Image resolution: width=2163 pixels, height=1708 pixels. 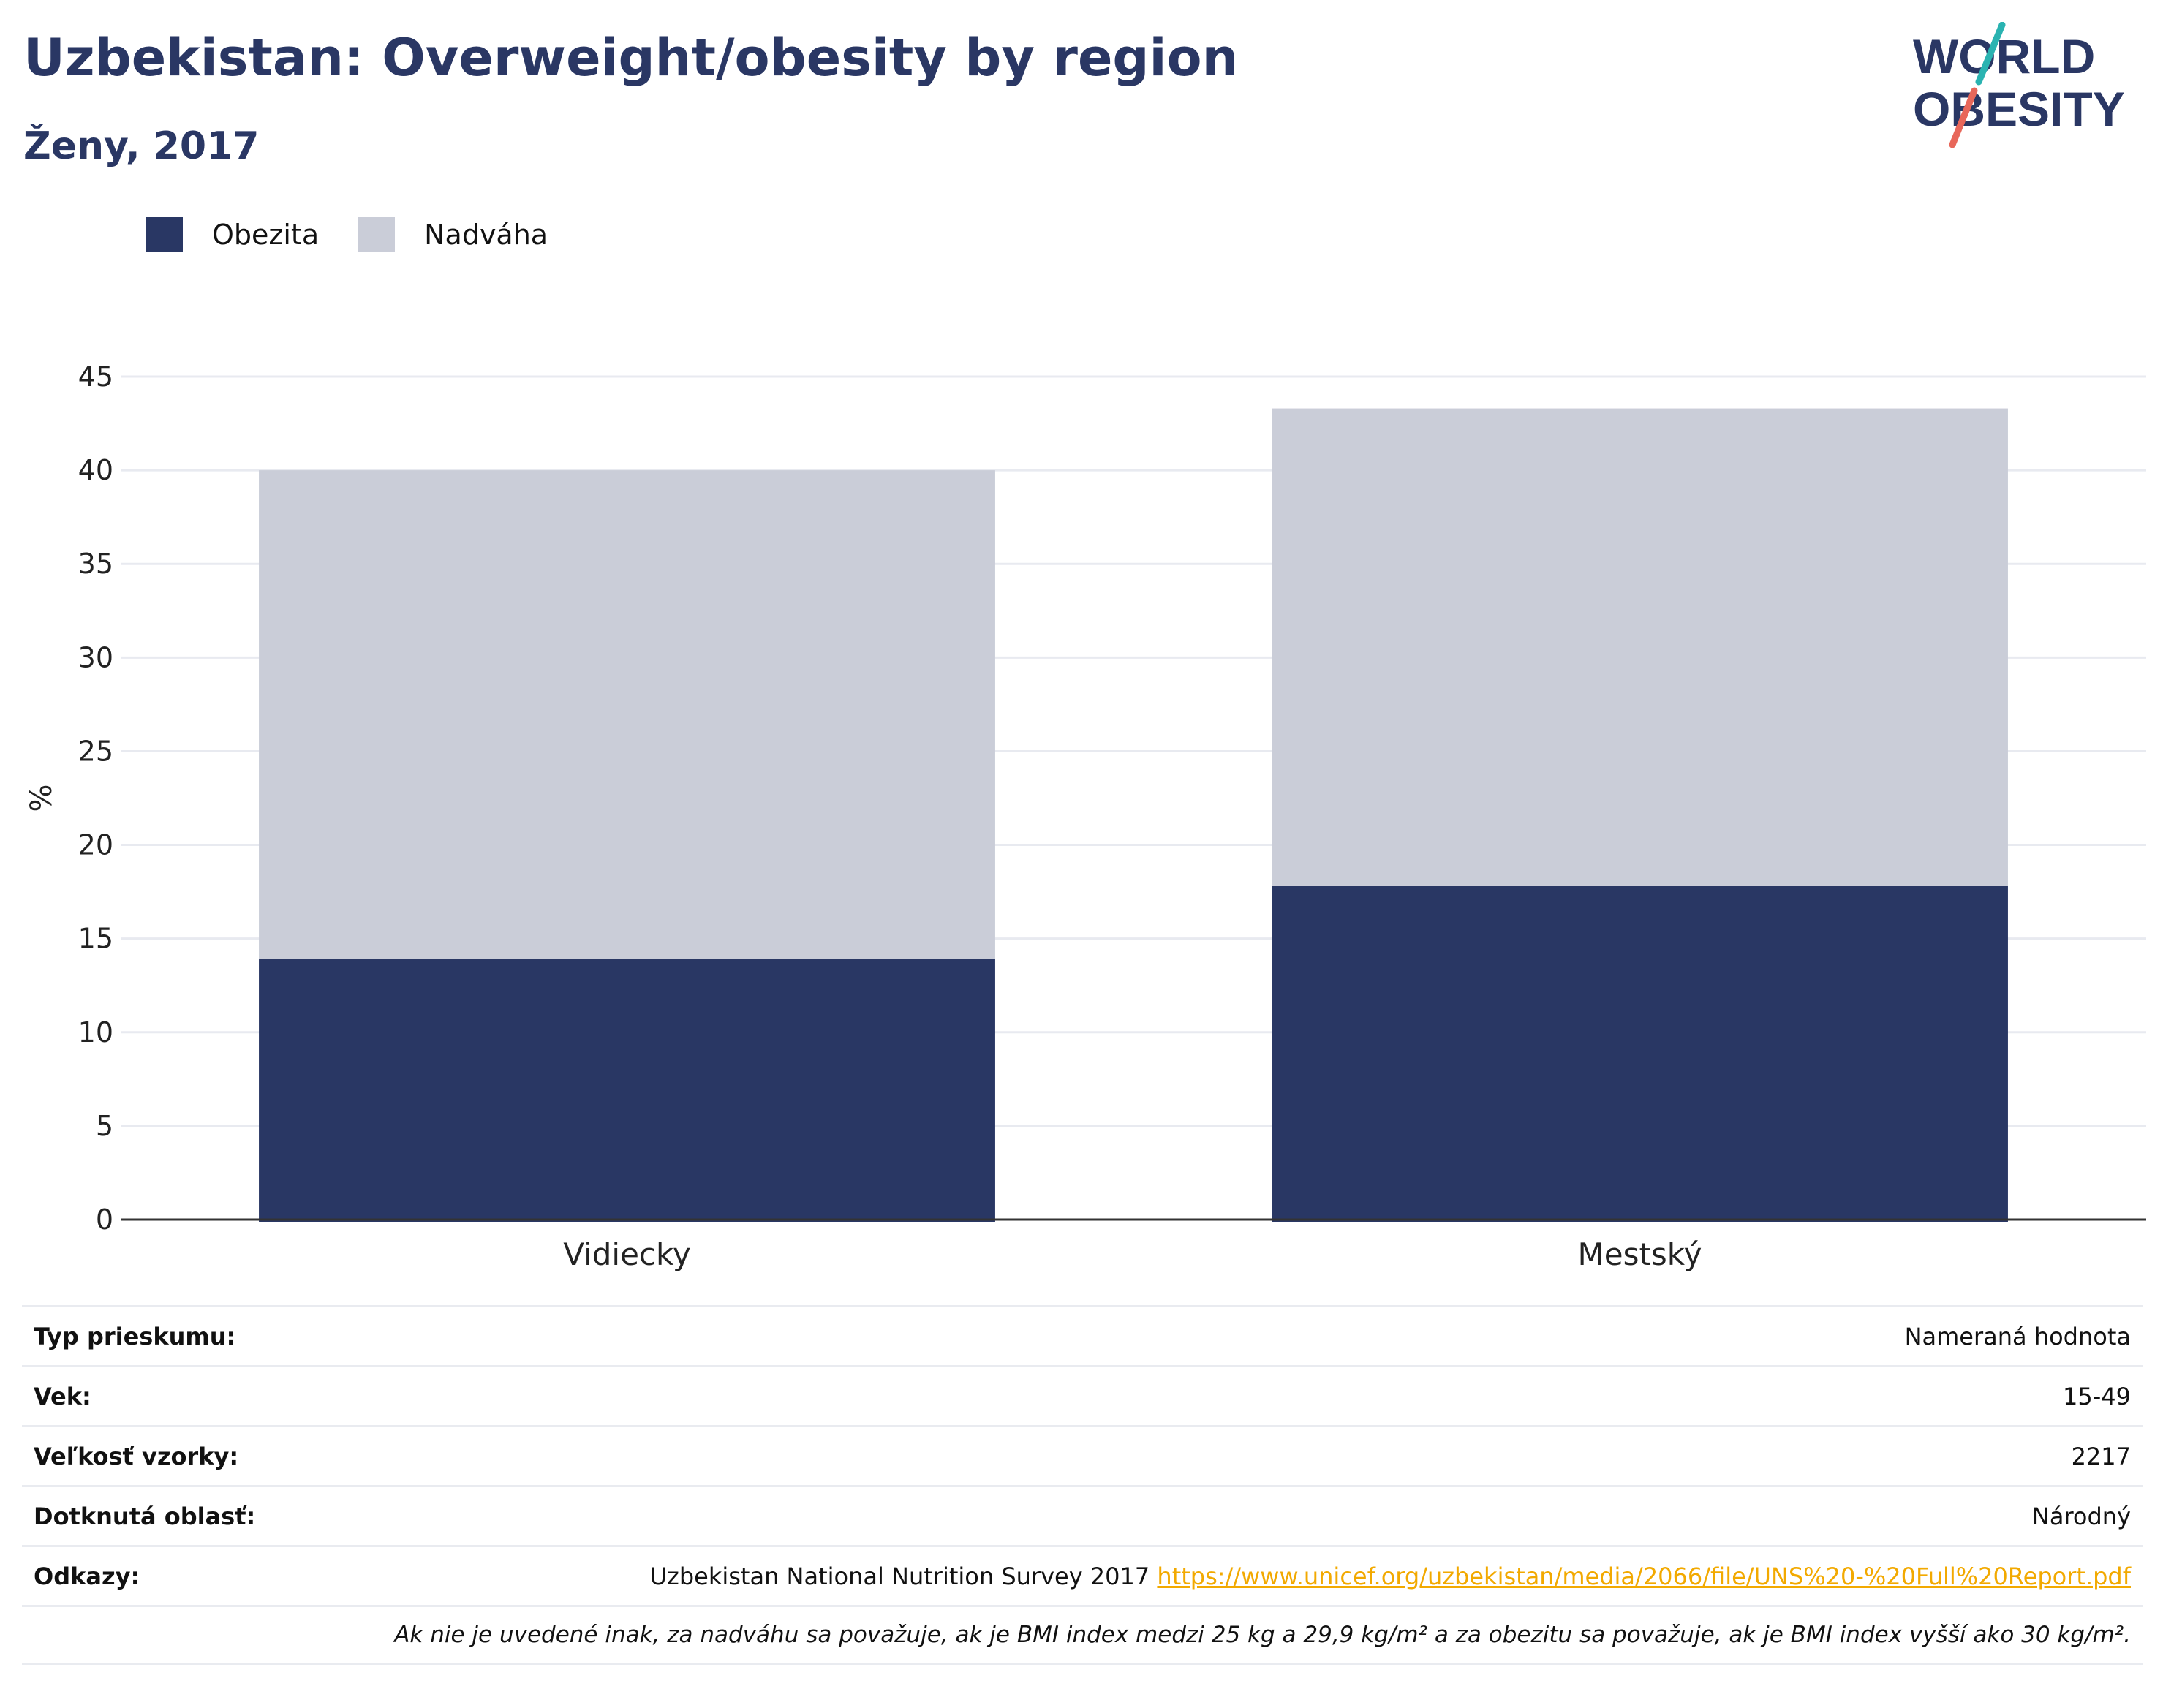 I want to click on info-label: Typ prieskumu:, so click(x=135, y=1336).